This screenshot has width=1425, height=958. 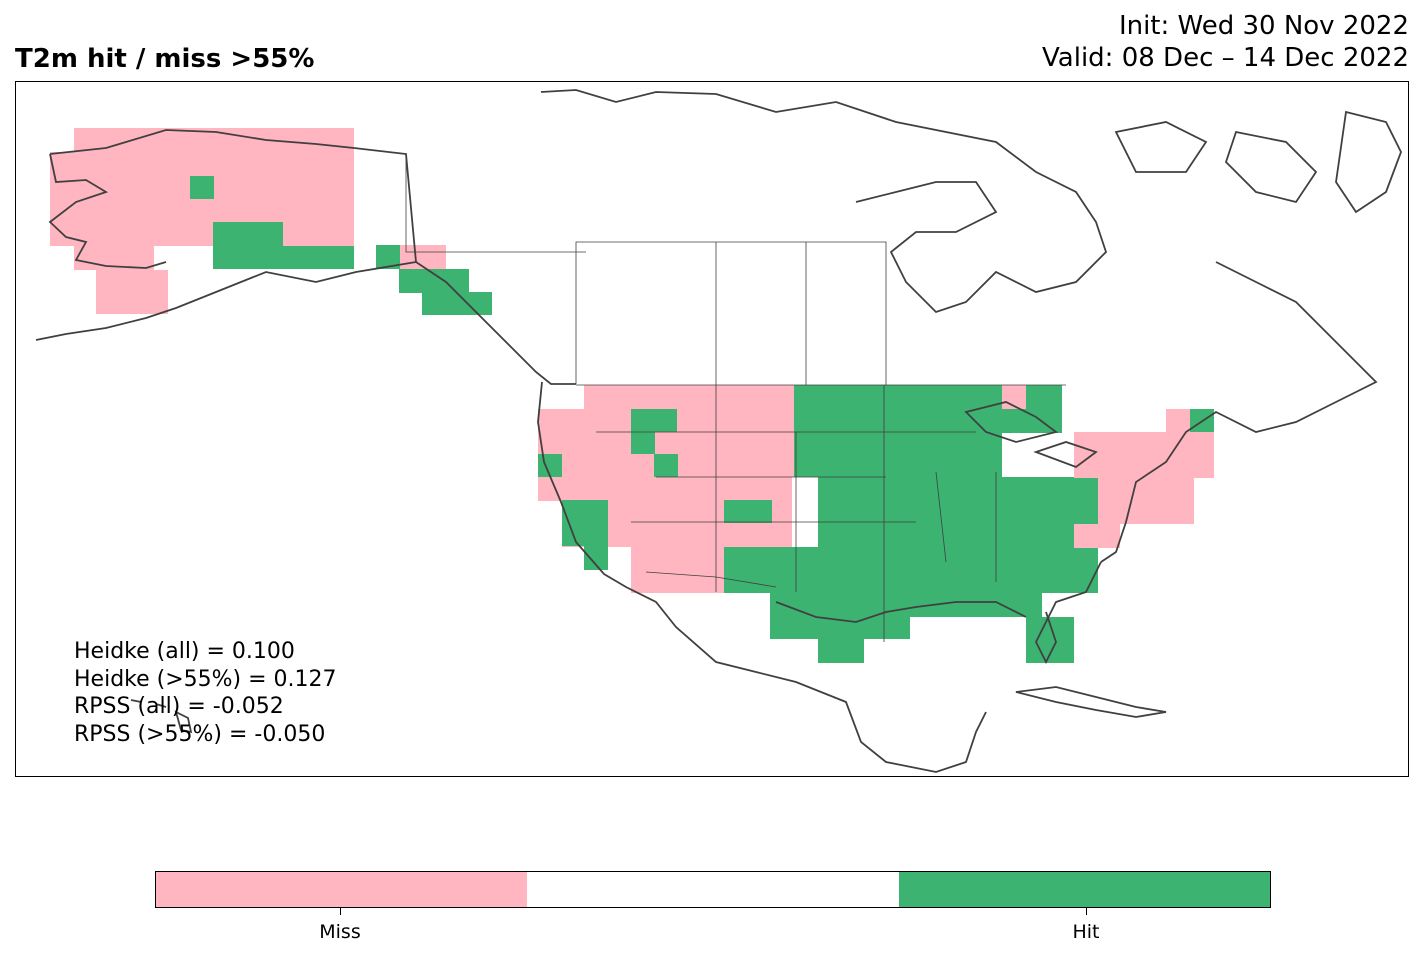 I want to click on rpss-all: RPSS (all) = -0.052, so click(x=179, y=706).